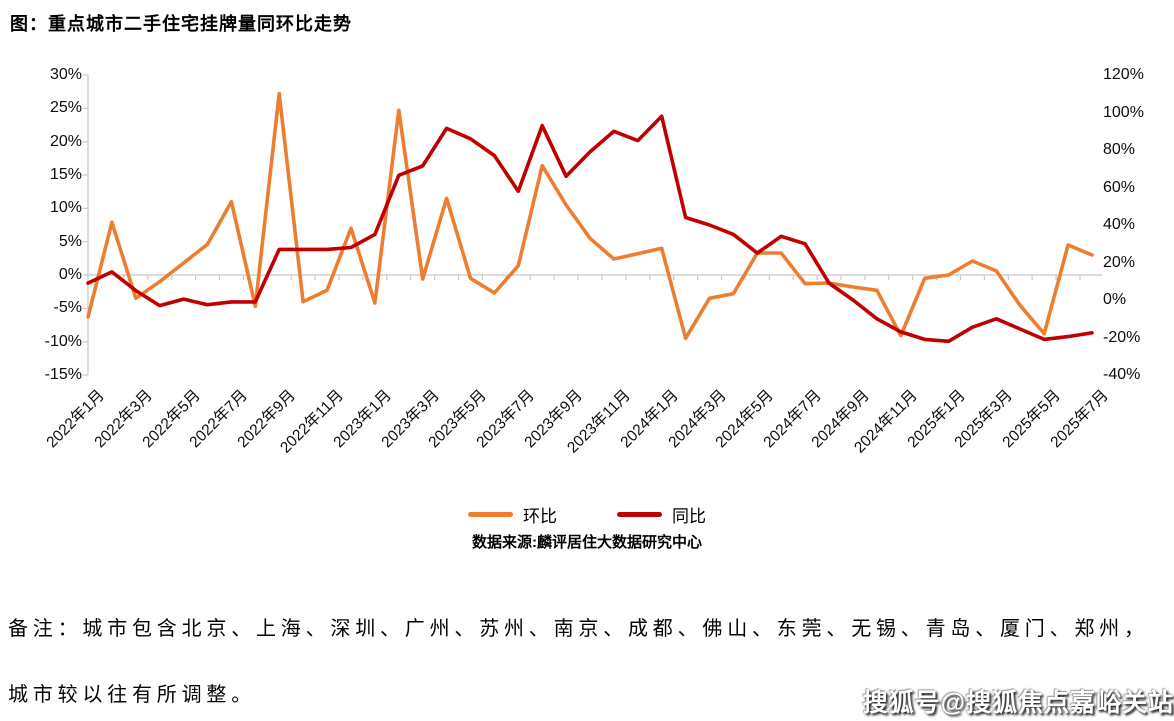  Describe the element at coordinates (587, 542) in the screenshot. I see `data-source: 数据来源:麟评居住大数据研究中心` at that location.